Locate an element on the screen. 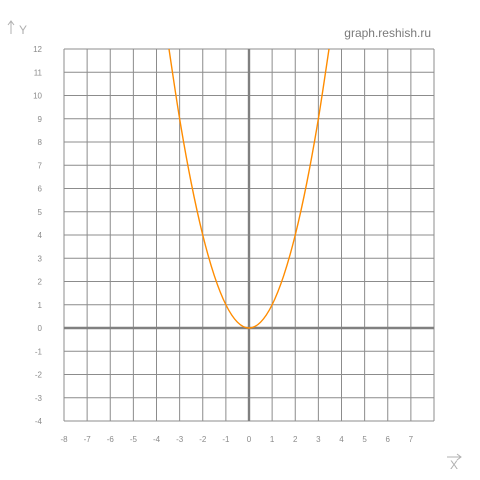 The height and width of the screenshot is (480, 480). x-tick-label: 2 is located at coordinates (295, 439).